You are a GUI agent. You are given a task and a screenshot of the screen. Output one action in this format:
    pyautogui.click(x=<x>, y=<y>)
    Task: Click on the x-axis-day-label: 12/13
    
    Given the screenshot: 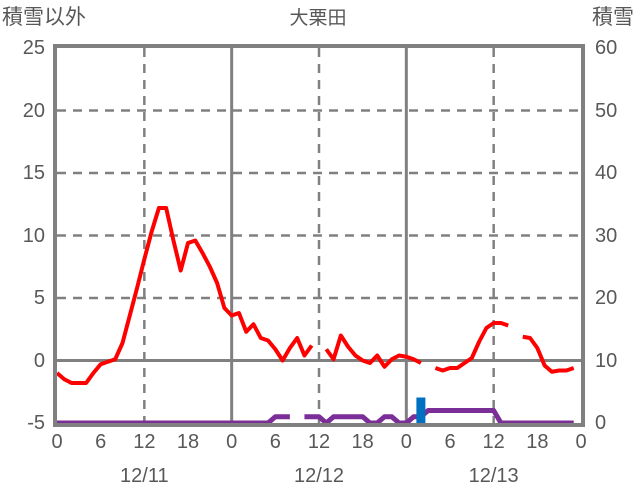 What is the action you would take?
    pyautogui.click(x=493, y=476)
    